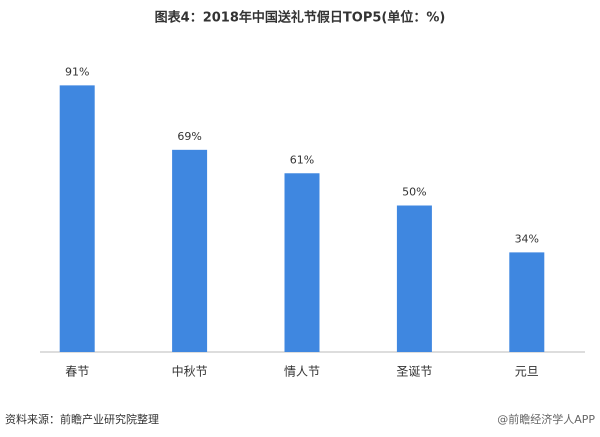 The image size is (600, 437). Describe the element at coordinates (302, 372) in the screenshot. I see `x-tick-label: 情人节` at that location.